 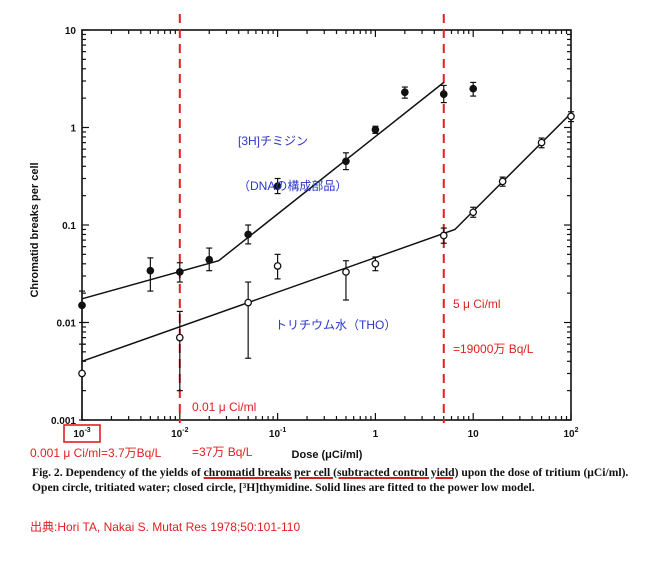 What do you see at coordinates (35, 229) in the screenshot?
I see `y-axis-label: Chromatid breaks per cell` at bounding box center [35, 229].